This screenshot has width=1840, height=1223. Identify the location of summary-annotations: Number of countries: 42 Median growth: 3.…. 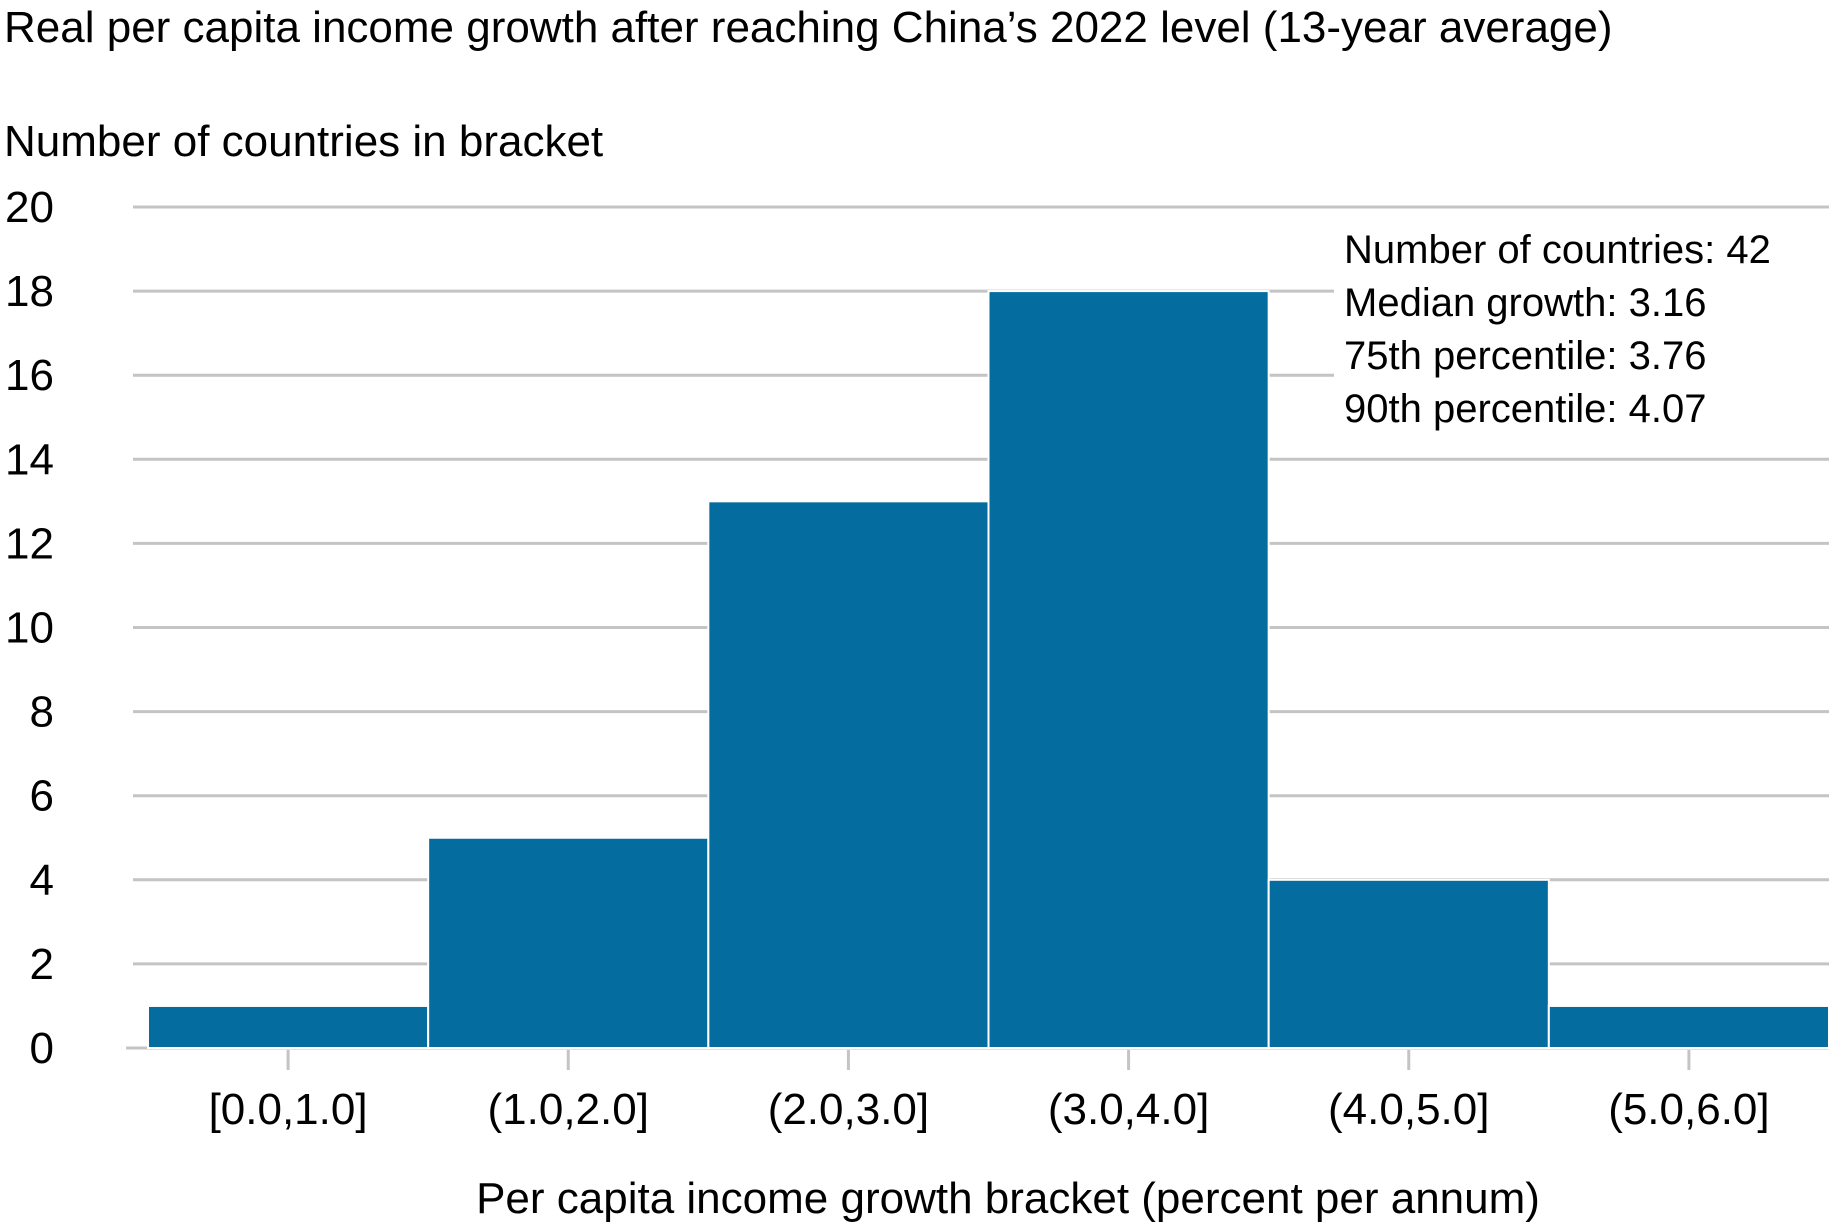
(1581, 328).